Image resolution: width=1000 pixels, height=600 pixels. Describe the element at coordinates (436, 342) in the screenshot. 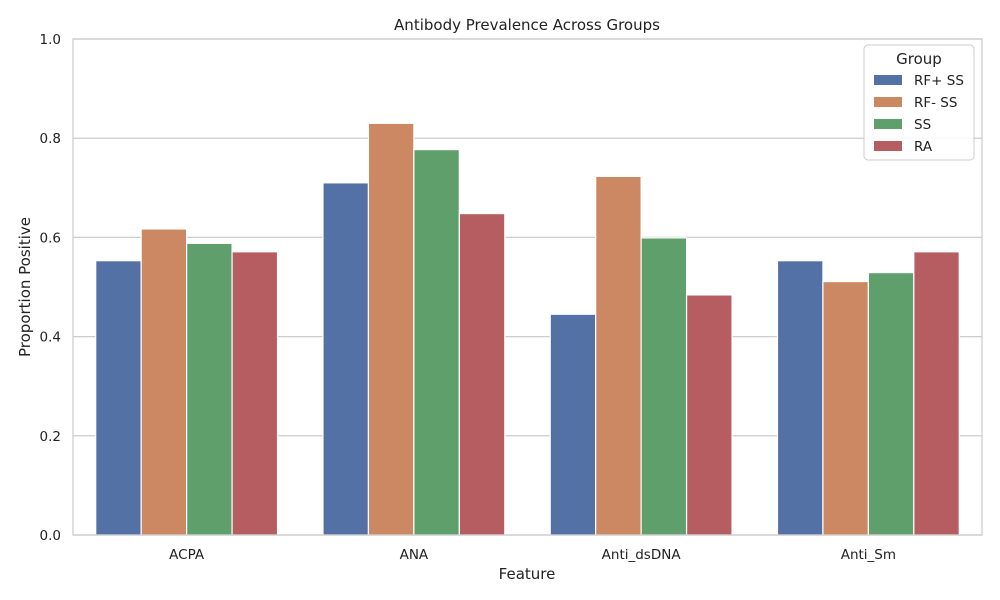

I see `bar-ana-ss` at that location.